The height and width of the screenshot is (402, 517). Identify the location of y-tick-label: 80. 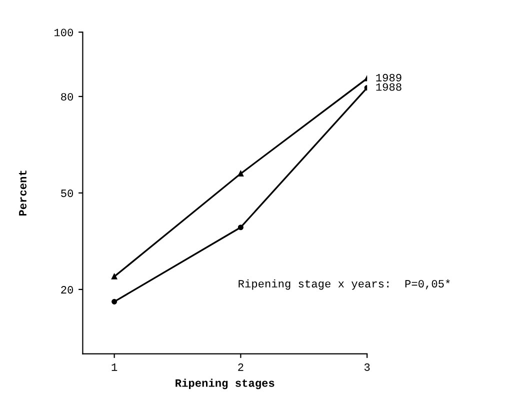
(67, 97).